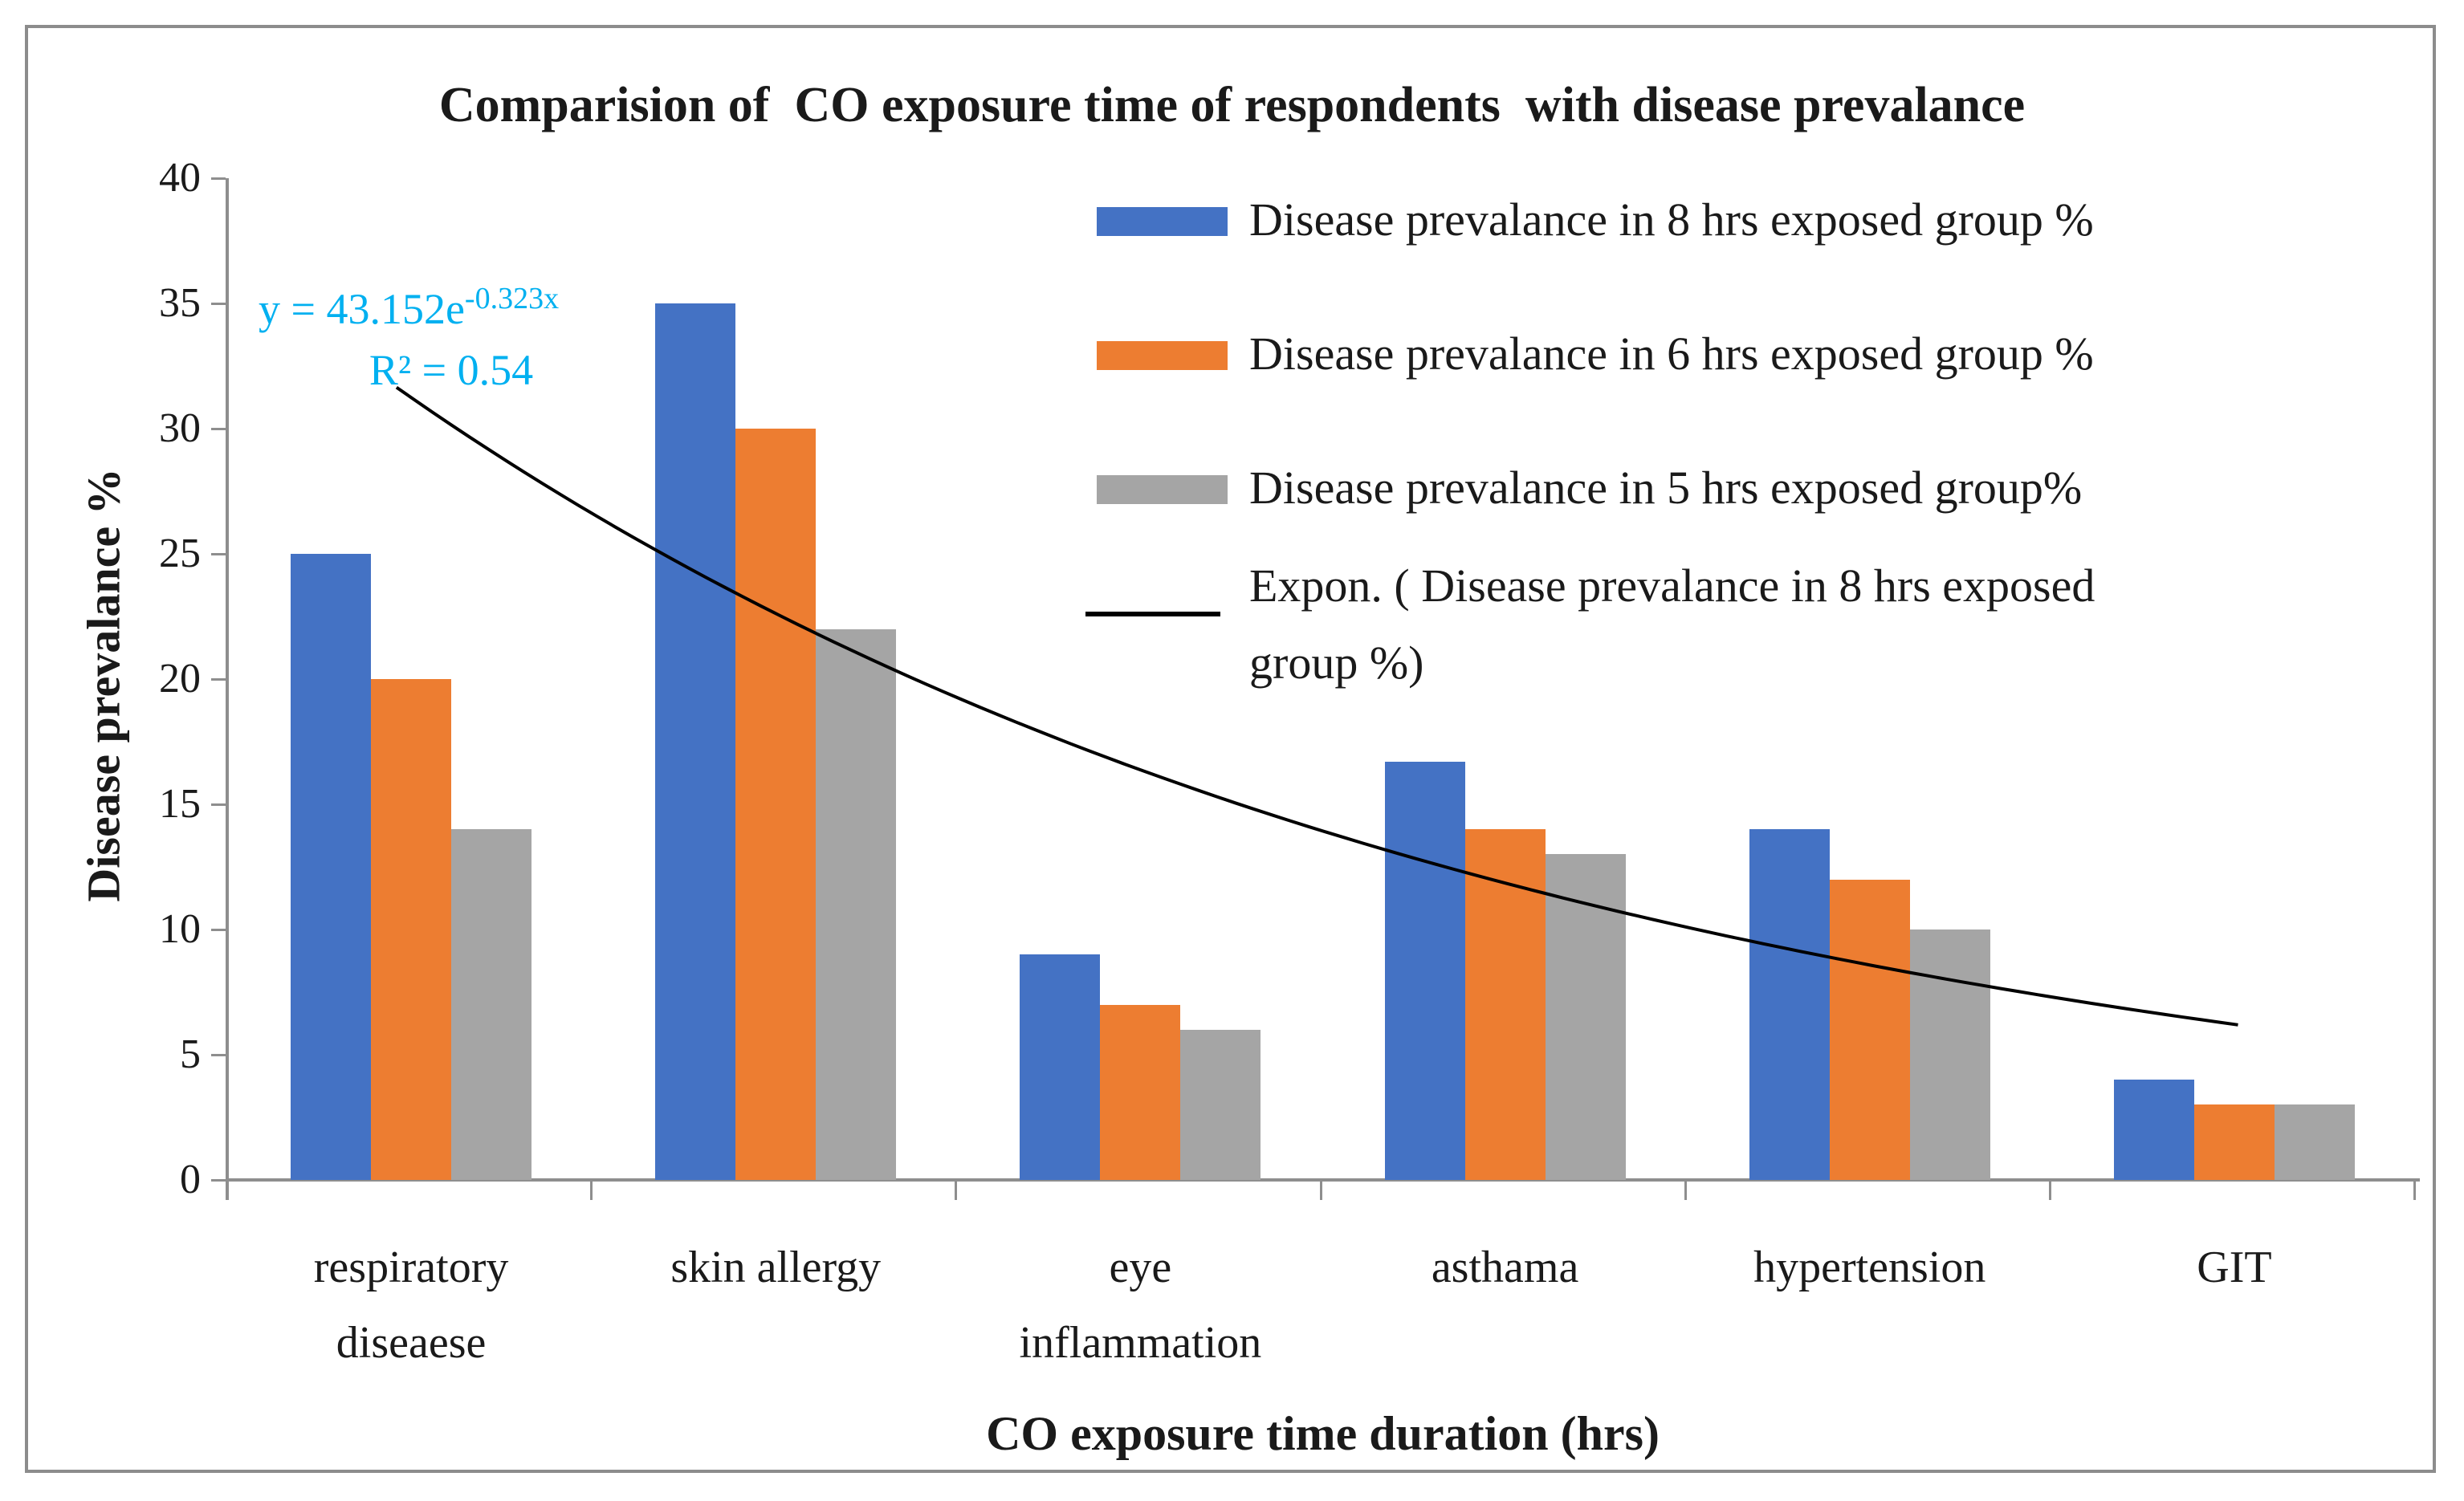 The height and width of the screenshot is (1501, 2464). What do you see at coordinates (1505, 1267) in the screenshot?
I see `category-label: asthama` at bounding box center [1505, 1267].